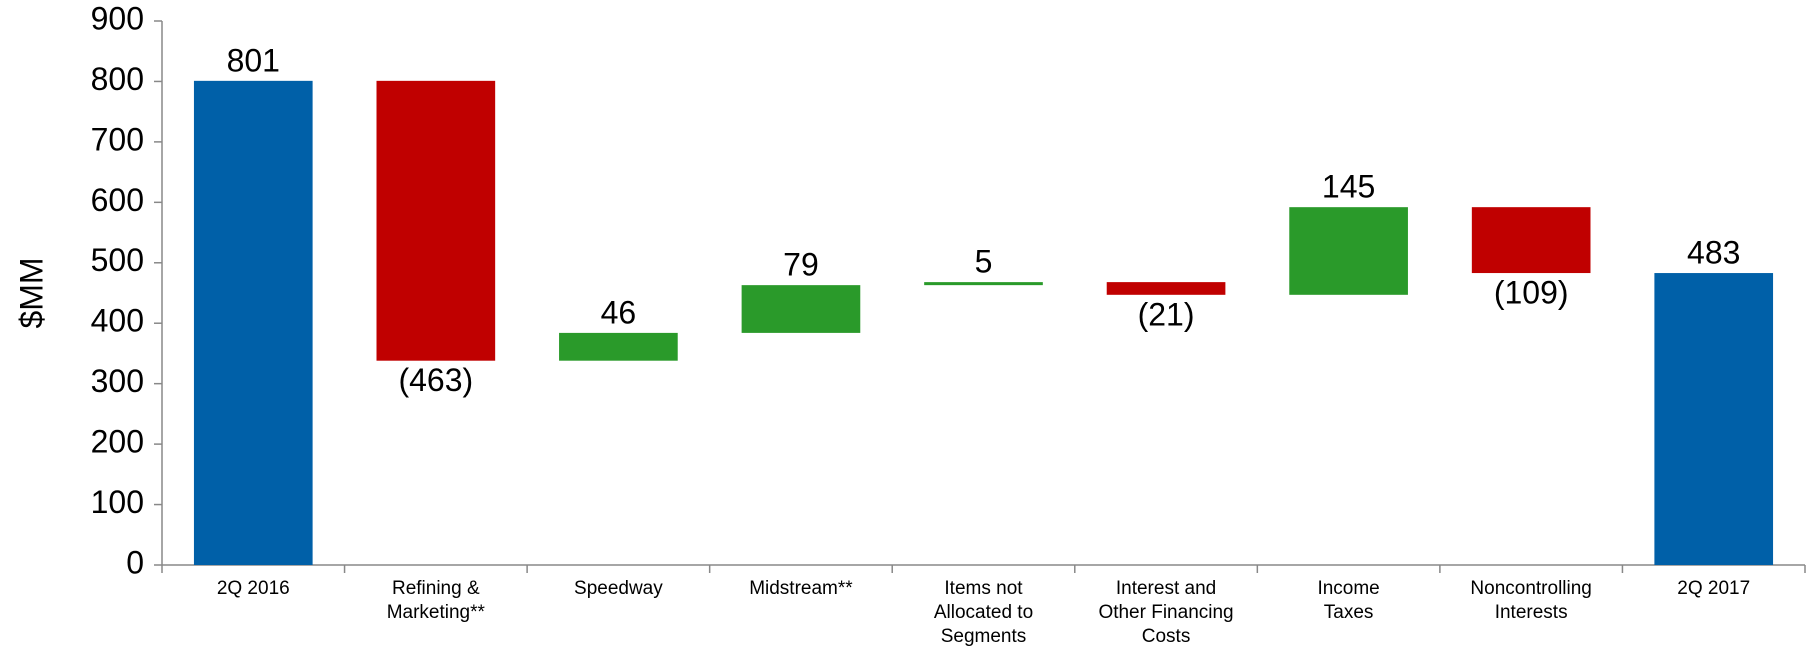 The height and width of the screenshot is (651, 1811). What do you see at coordinates (1348, 187) in the screenshot?
I see `value-label: 145` at bounding box center [1348, 187].